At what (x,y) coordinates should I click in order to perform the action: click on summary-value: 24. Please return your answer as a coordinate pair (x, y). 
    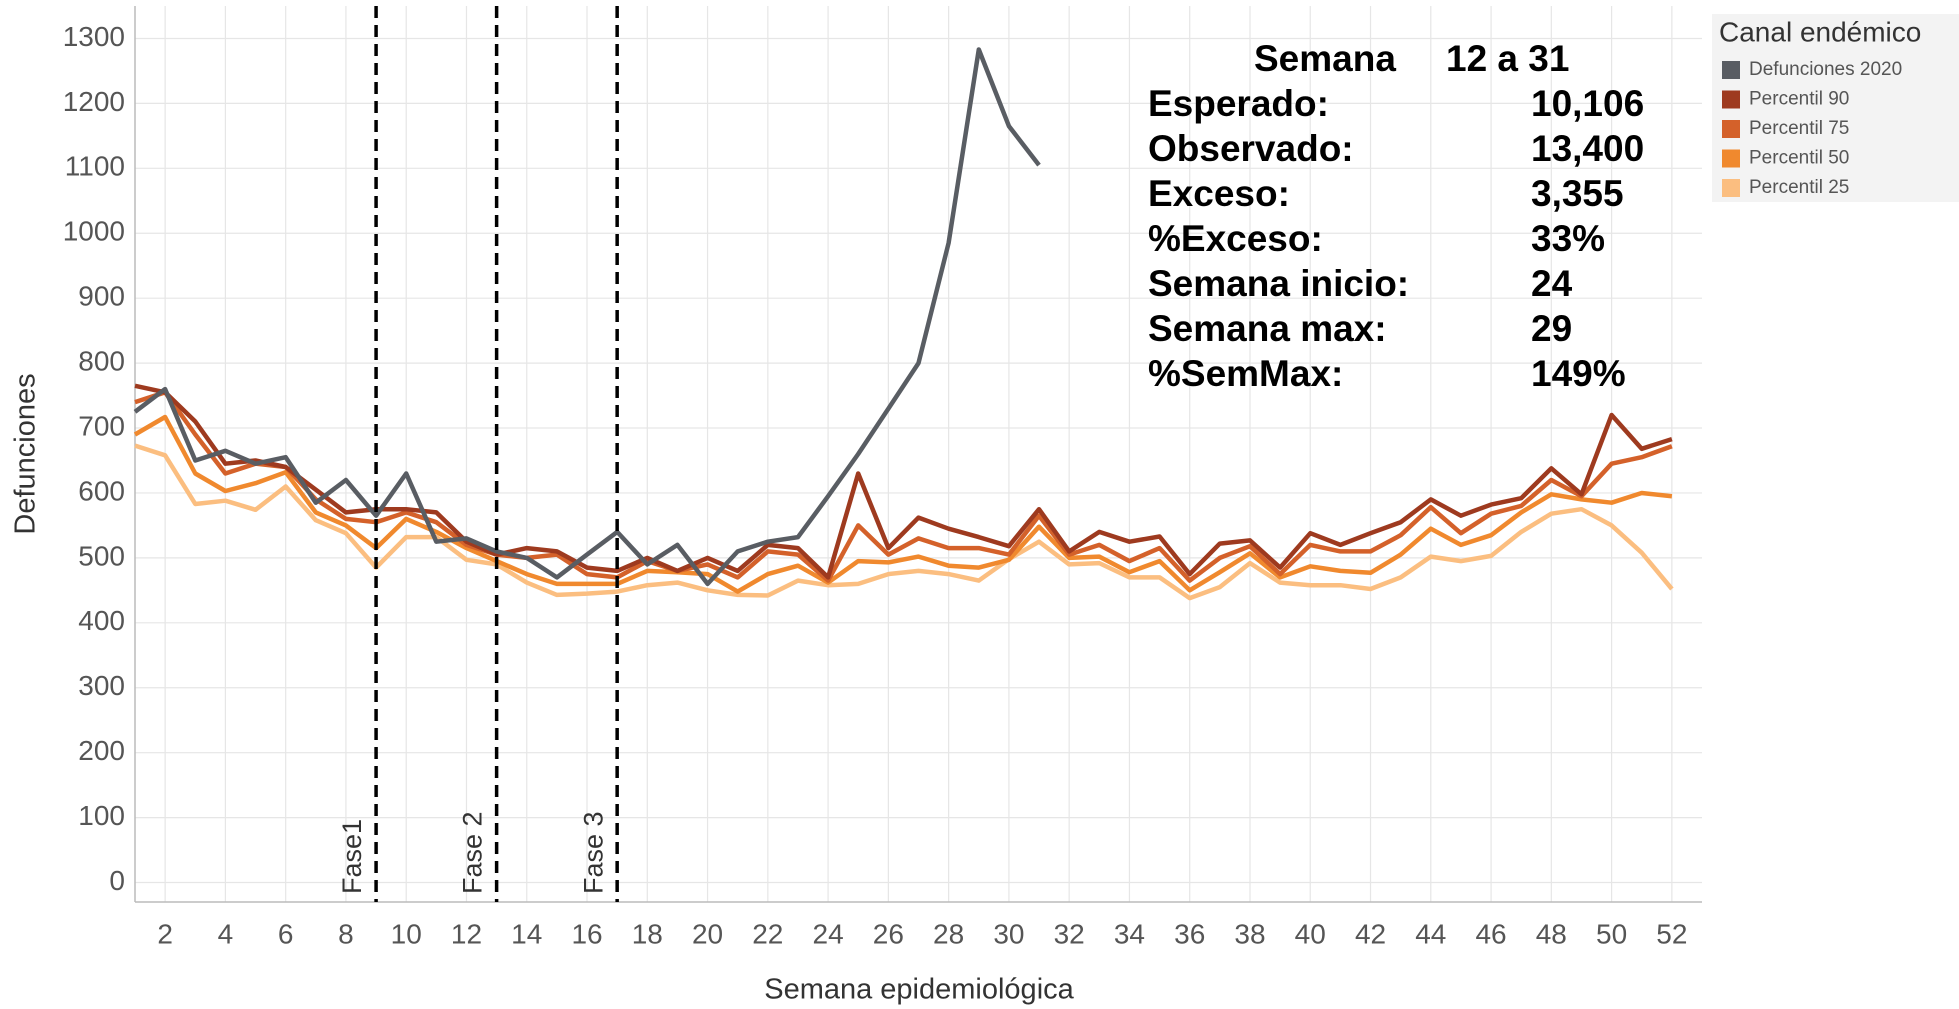
    Looking at the image, I should click on (1552, 283).